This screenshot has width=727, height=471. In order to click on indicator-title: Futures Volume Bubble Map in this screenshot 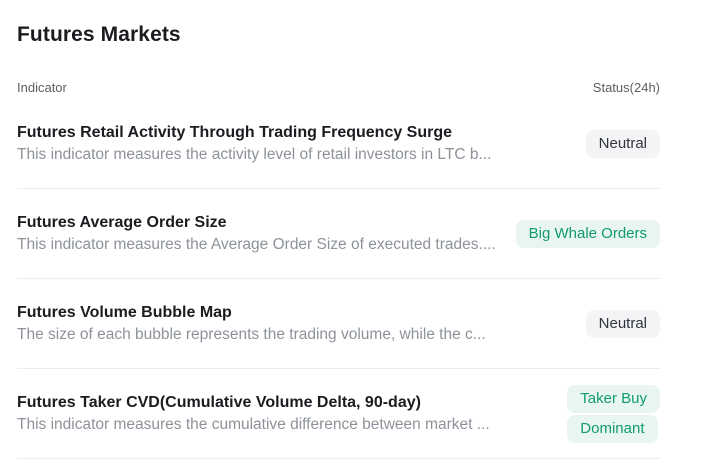, I will do `click(124, 312)`.